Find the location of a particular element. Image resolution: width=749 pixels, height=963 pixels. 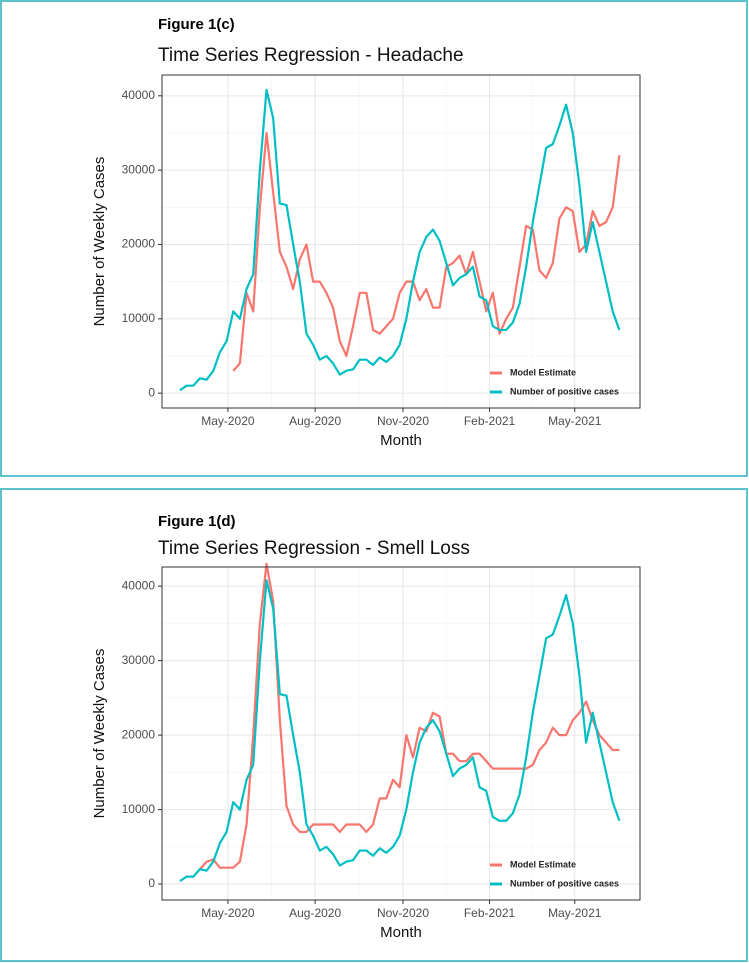

chart-title: Time Series Regression - Smell Loss is located at coordinates (314, 548).